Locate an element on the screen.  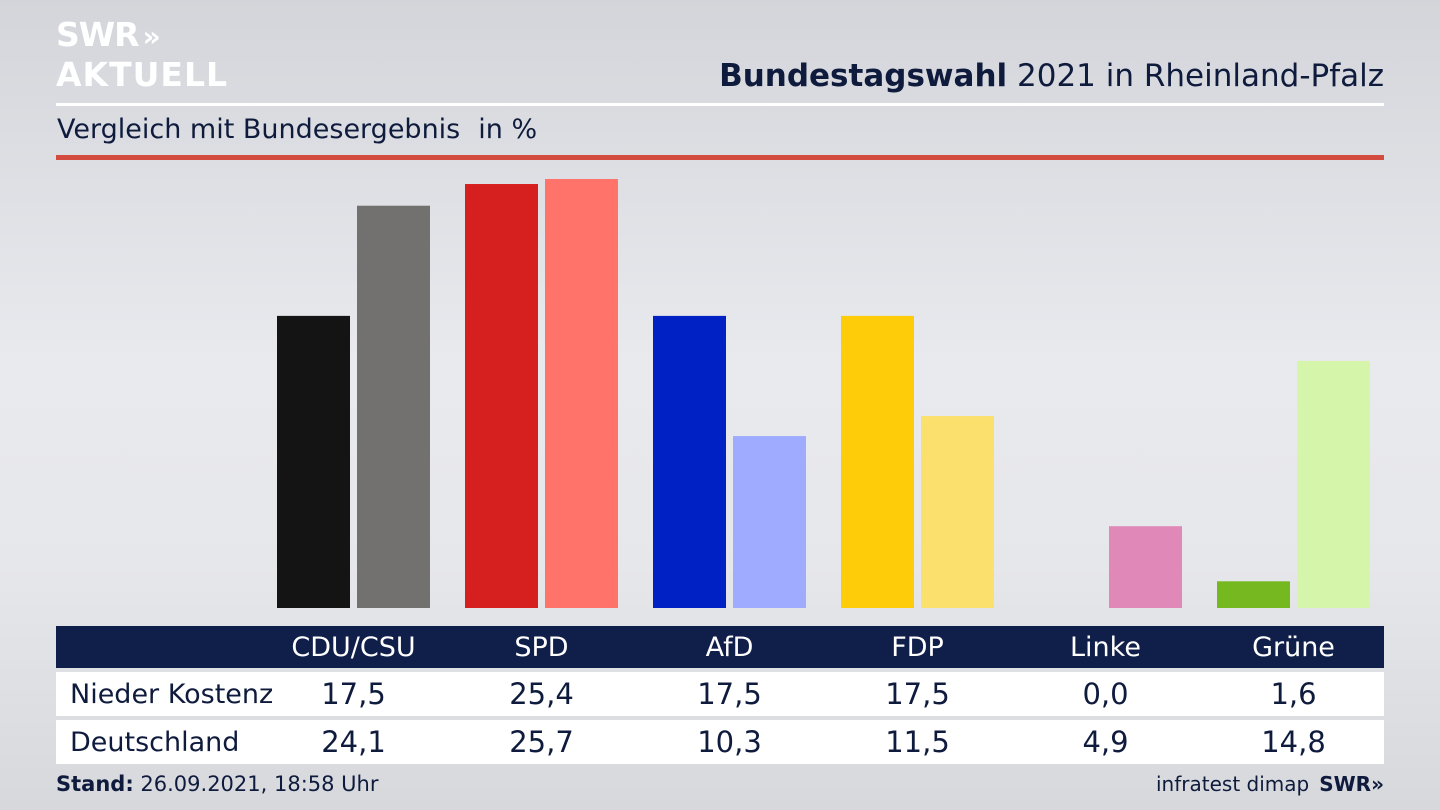
stand-label: Stand: is located at coordinates (95, 784).